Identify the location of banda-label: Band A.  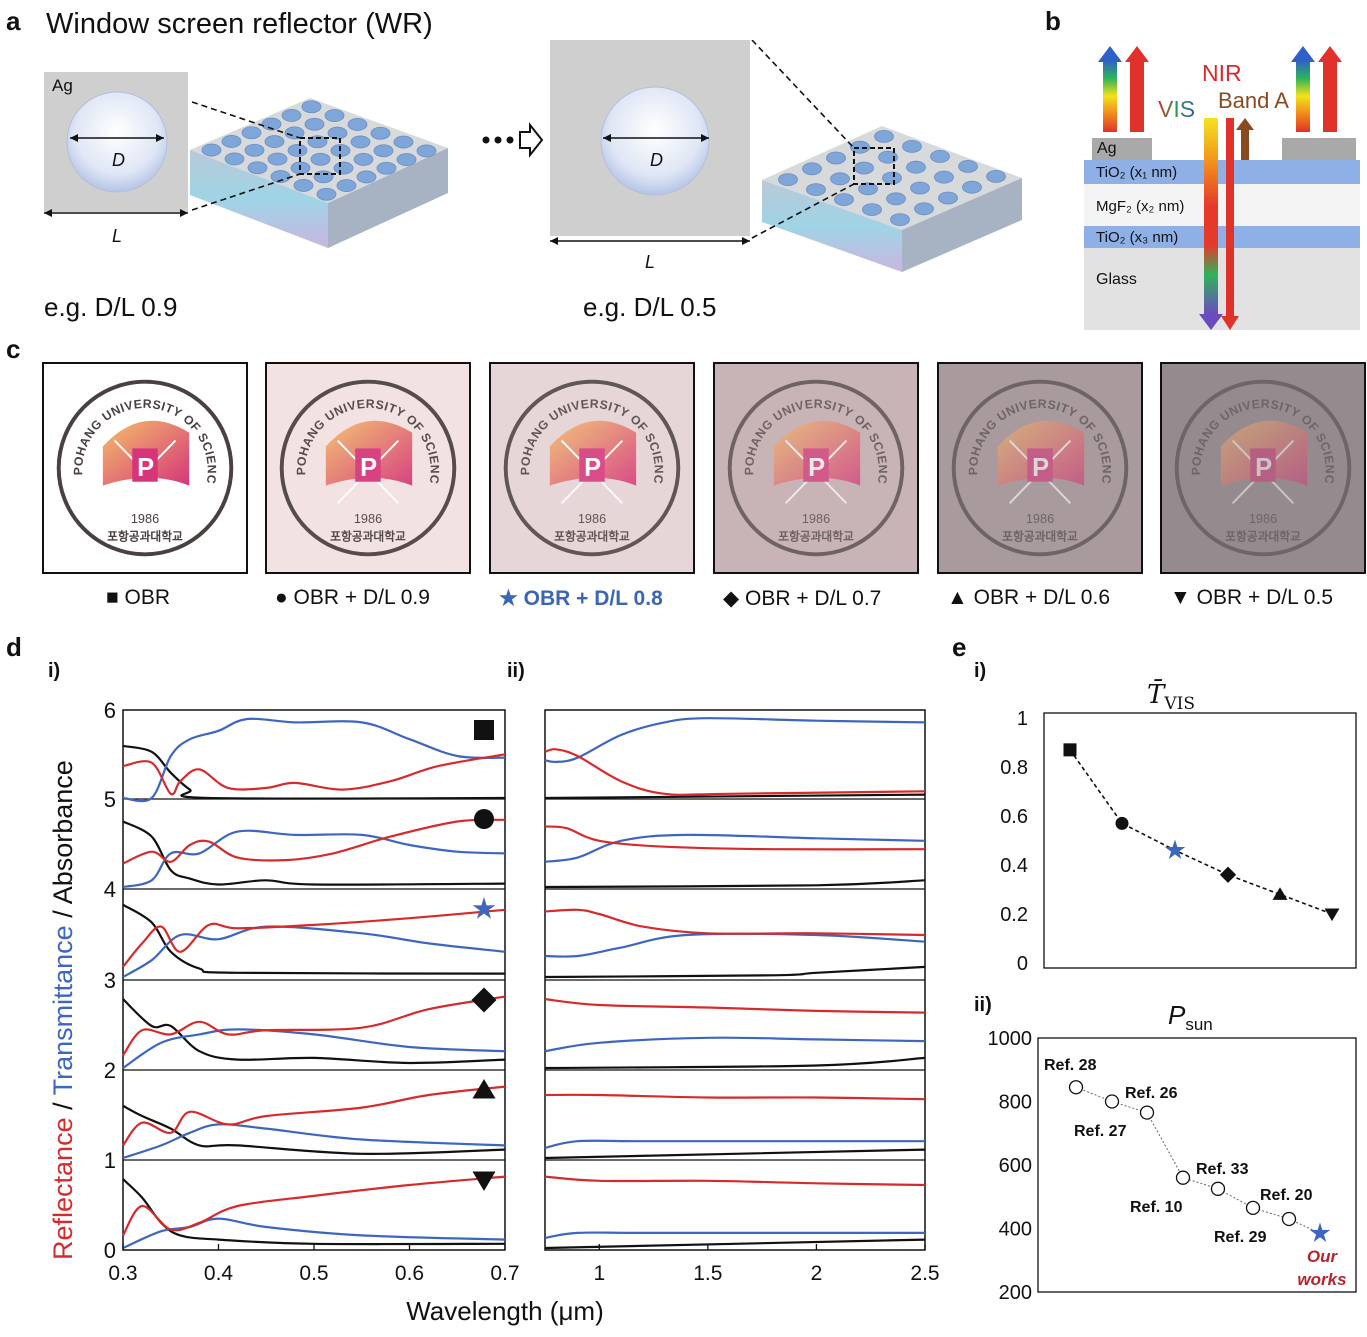
(1253, 100).